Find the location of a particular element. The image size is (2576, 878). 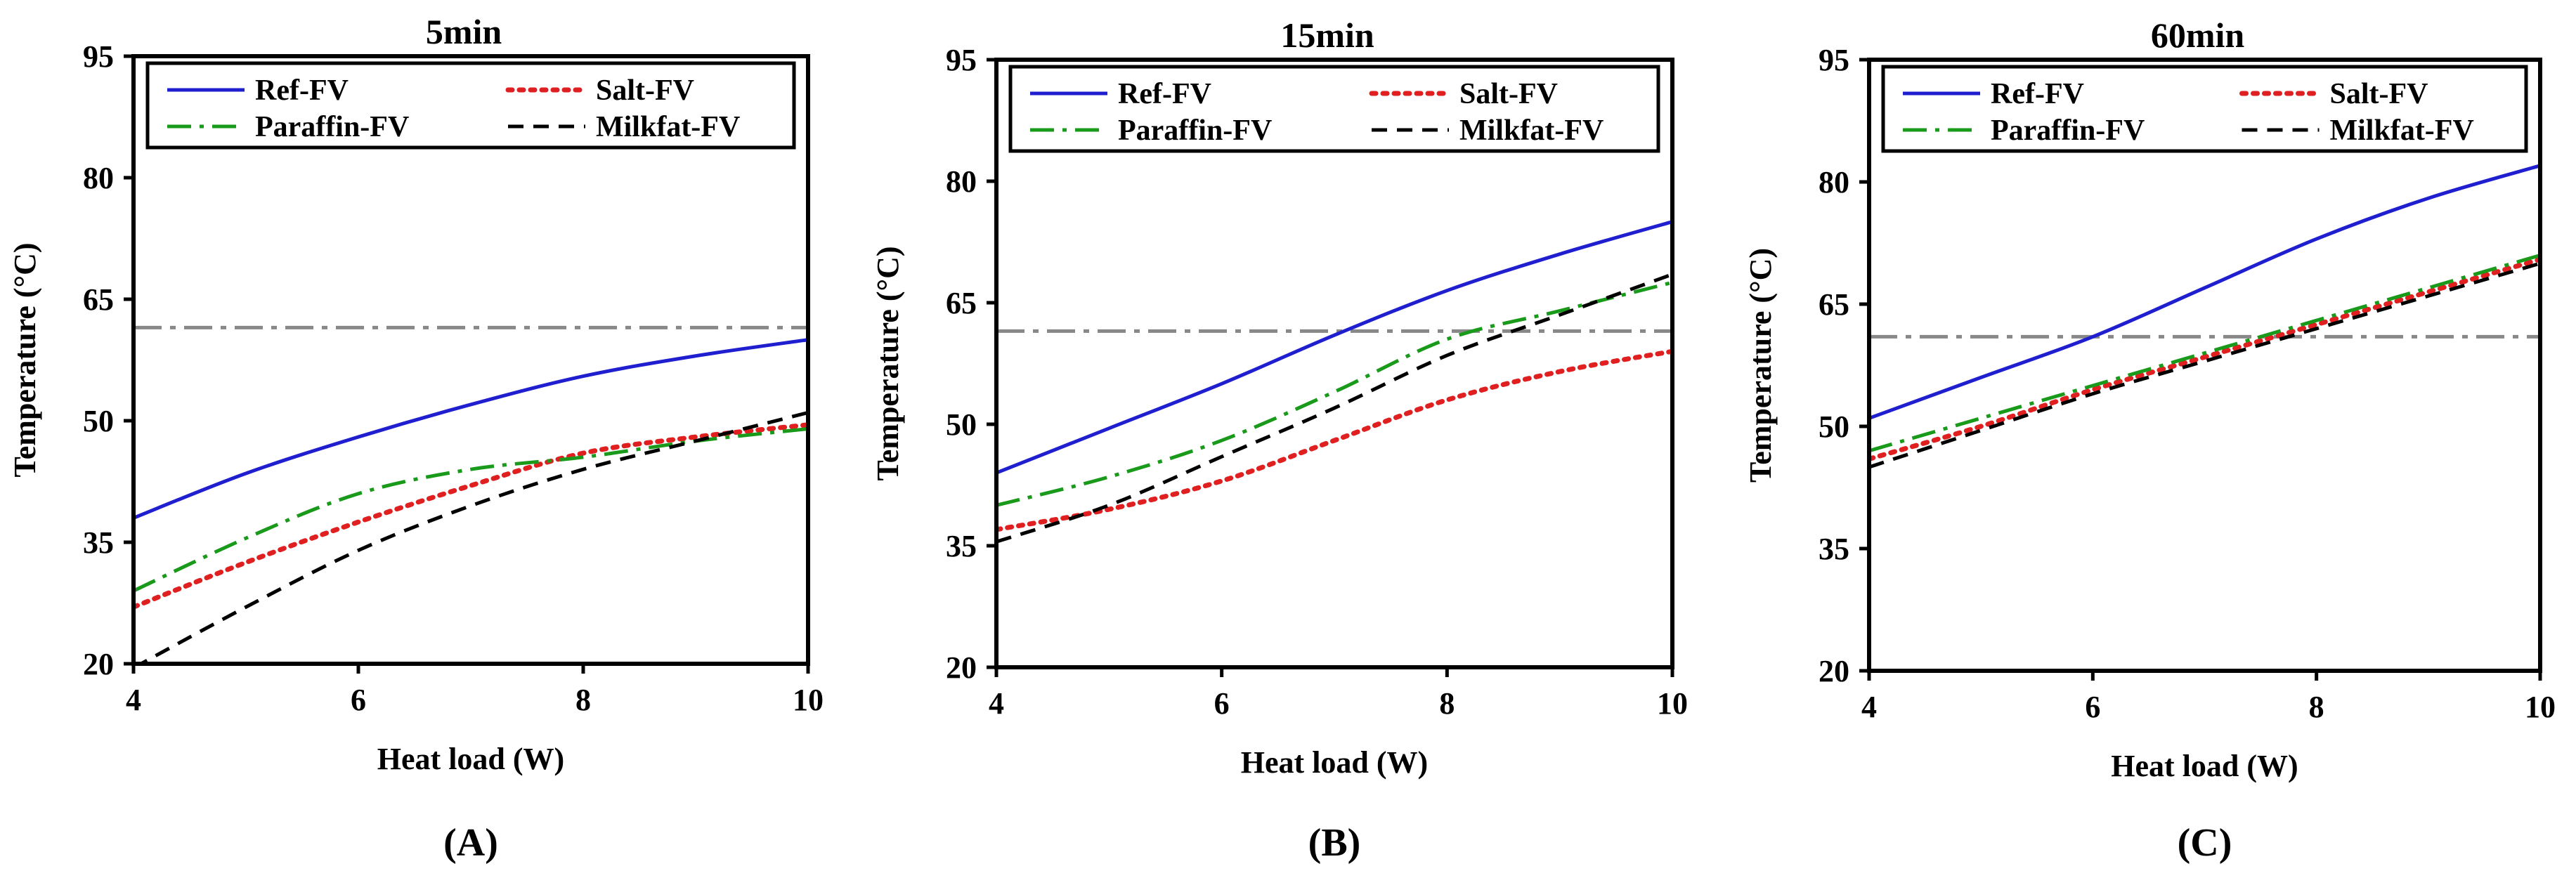

panel-label: (A) is located at coordinates (470, 843).